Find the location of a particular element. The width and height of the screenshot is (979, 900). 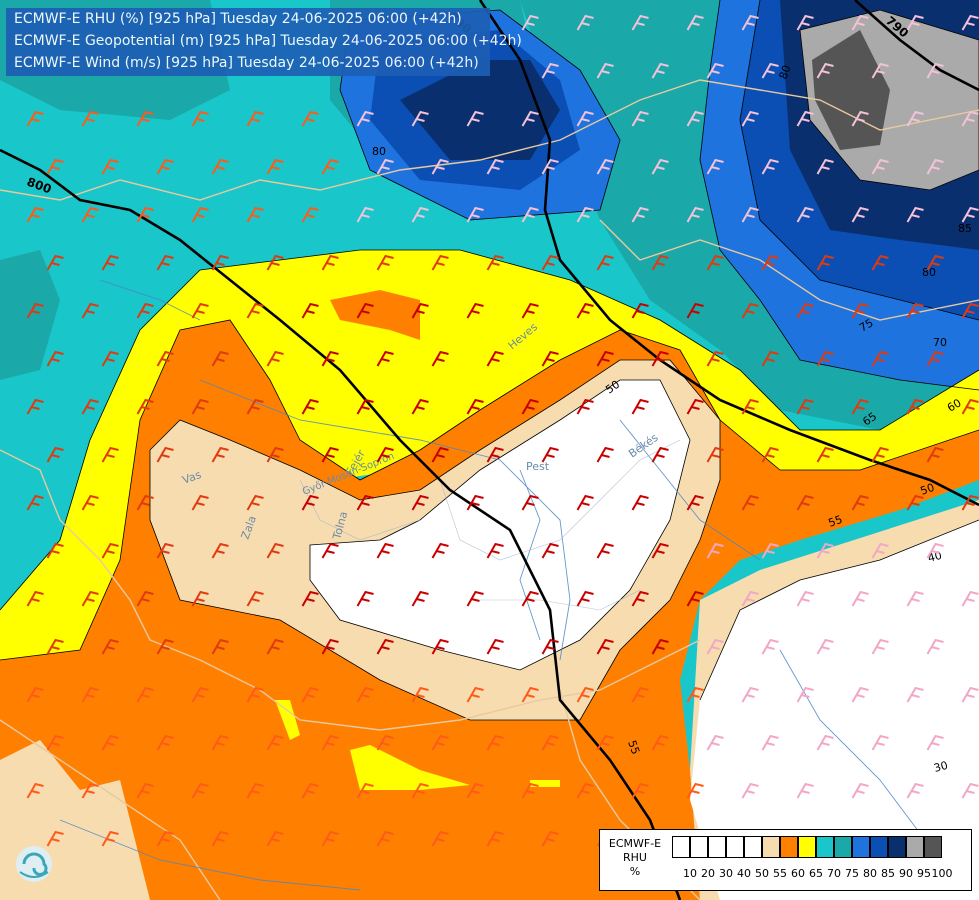

legend-unit: % is located at coordinates (635, 871).